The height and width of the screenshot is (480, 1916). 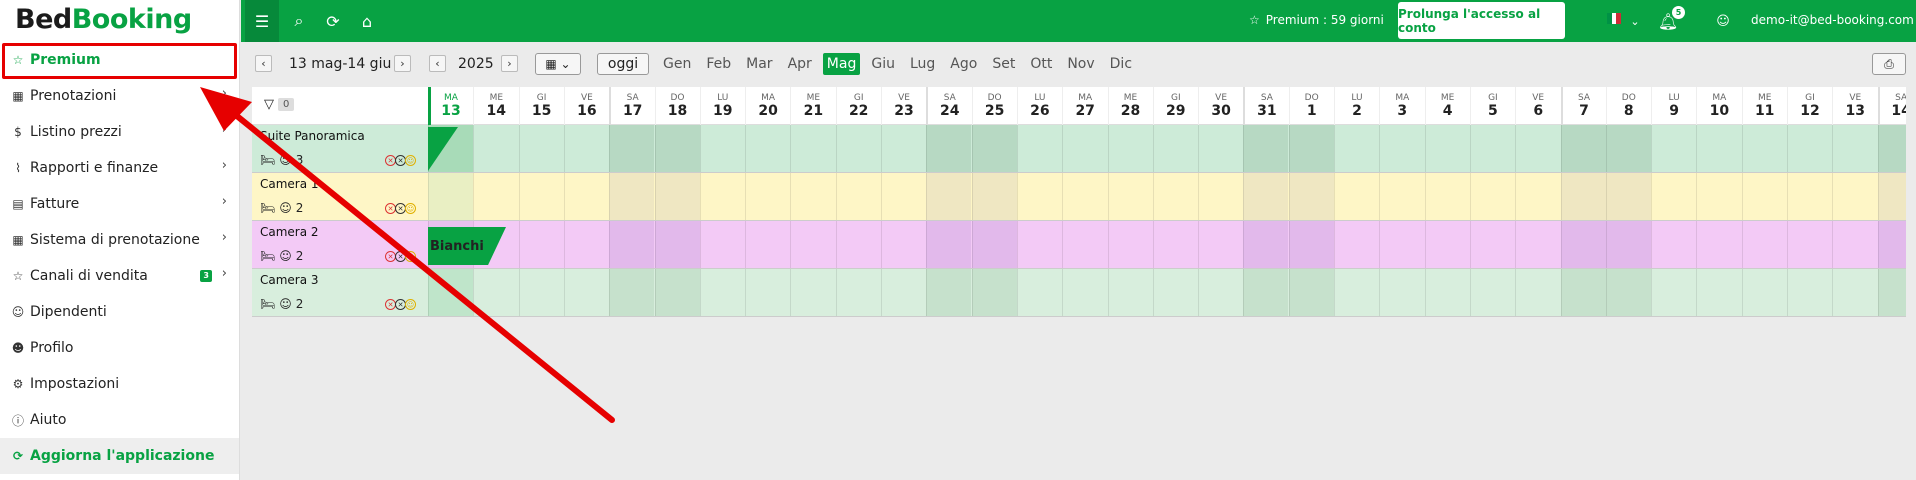 What do you see at coordinates (437, 63) in the screenshot?
I see `prev-year-button: ‹` at bounding box center [437, 63].